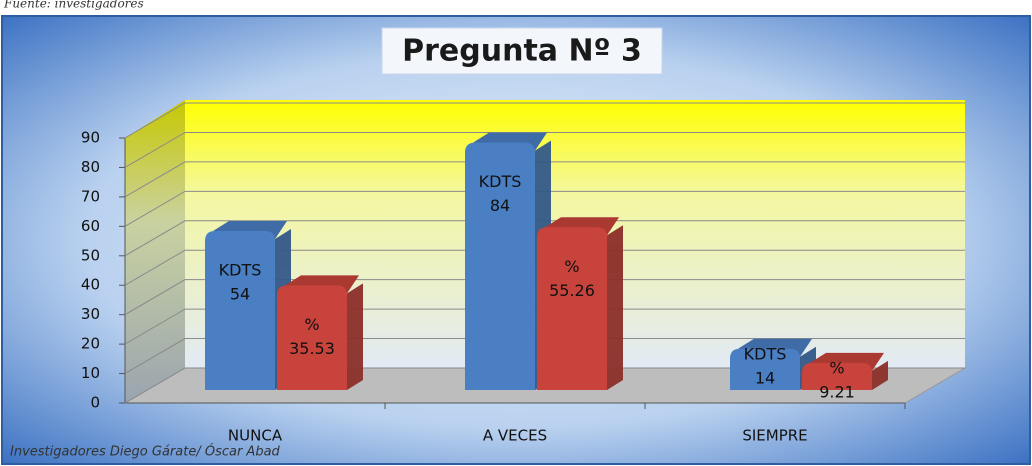 Image resolution: width=1032 pixels, height=466 pixels. What do you see at coordinates (255, 436) in the screenshot?
I see `x-tick-label: NUNCA` at bounding box center [255, 436].